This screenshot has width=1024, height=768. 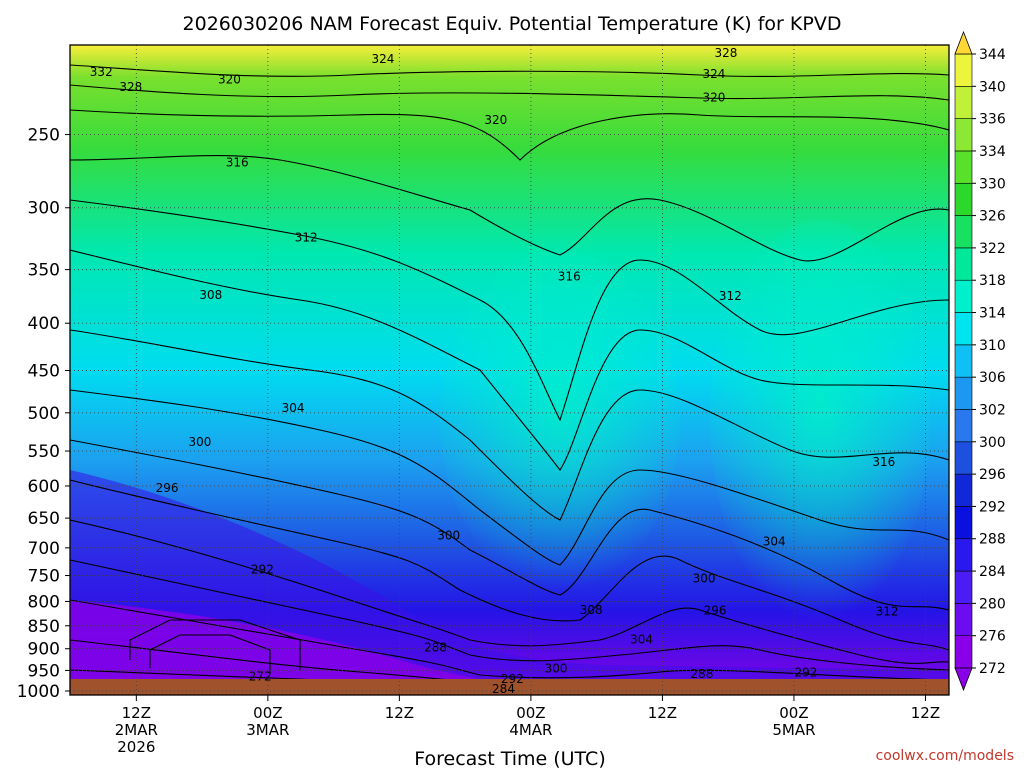 I want to click on colorbar-label: 344, so click(x=992, y=55).